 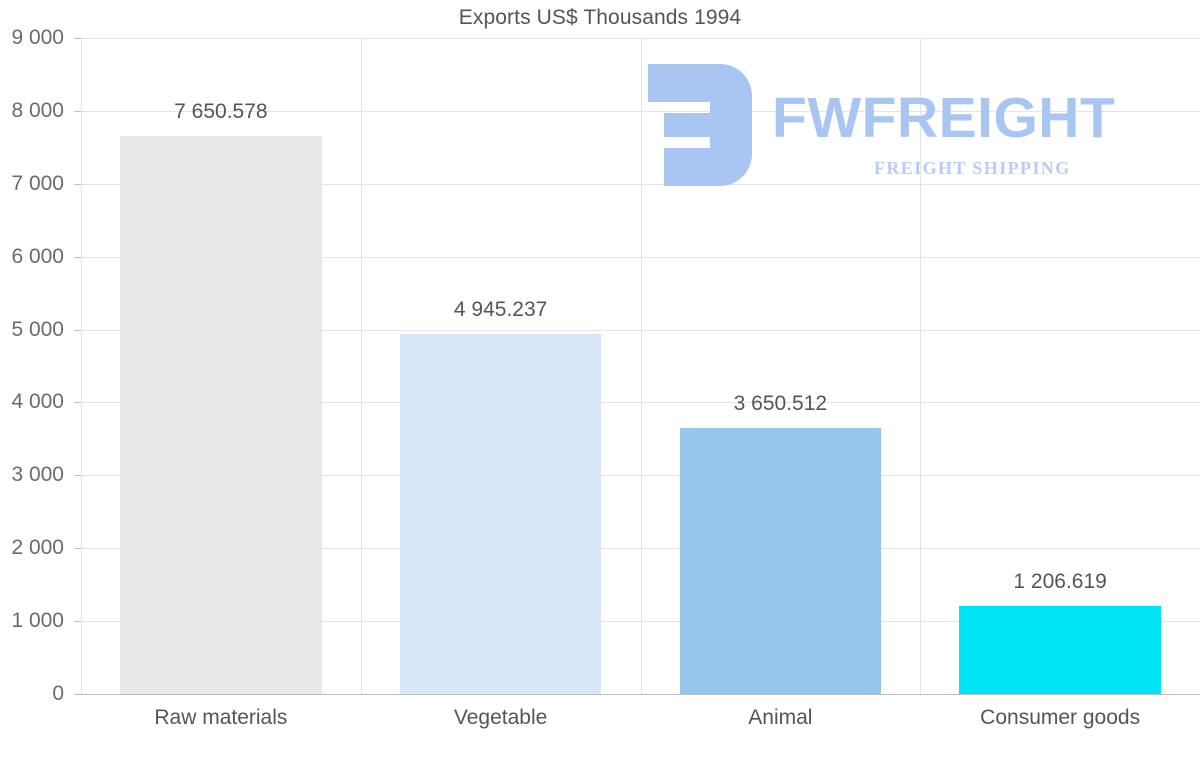 I want to click on y-axis-line, so click(x=81, y=366).